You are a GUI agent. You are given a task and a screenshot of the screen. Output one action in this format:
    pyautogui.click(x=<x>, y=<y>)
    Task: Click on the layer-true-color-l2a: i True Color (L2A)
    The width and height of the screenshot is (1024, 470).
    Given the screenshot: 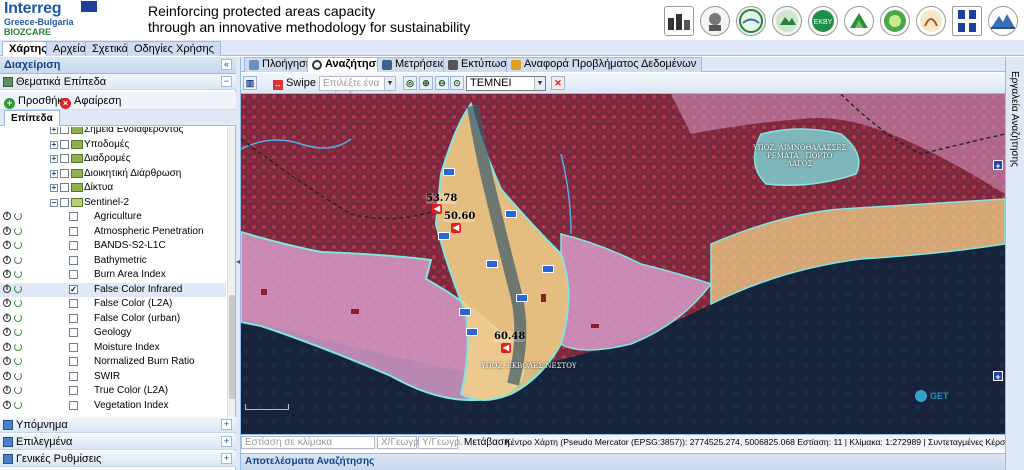 What is the action you would take?
    pyautogui.click(x=113, y=391)
    